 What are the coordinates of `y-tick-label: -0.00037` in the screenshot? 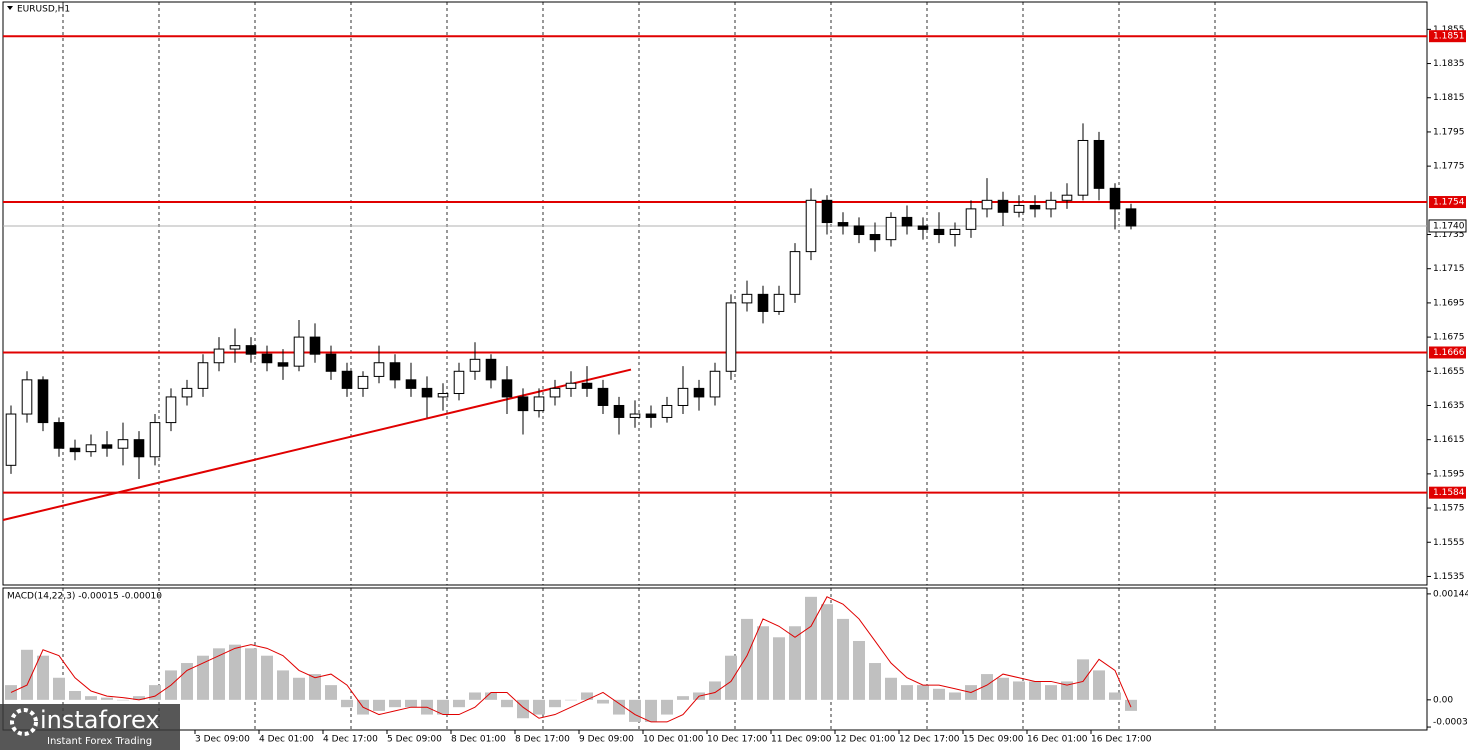 It's located at (1450, 723).